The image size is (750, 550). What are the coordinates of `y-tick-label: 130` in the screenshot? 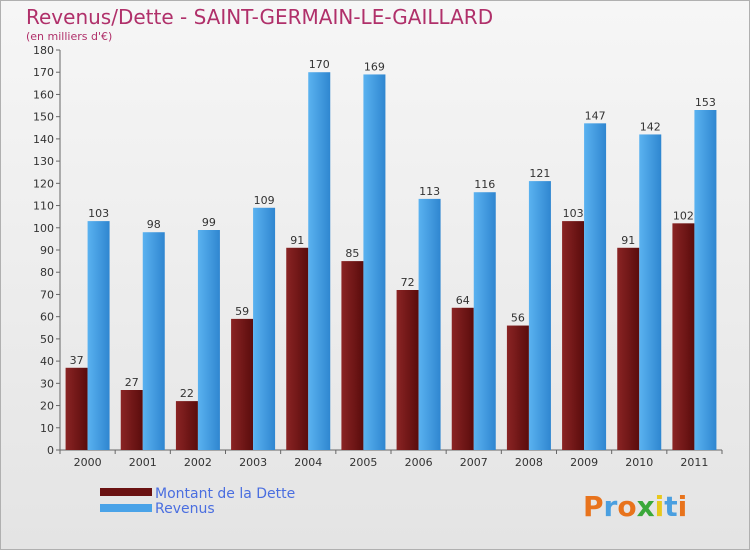 It's located at (43, 161).